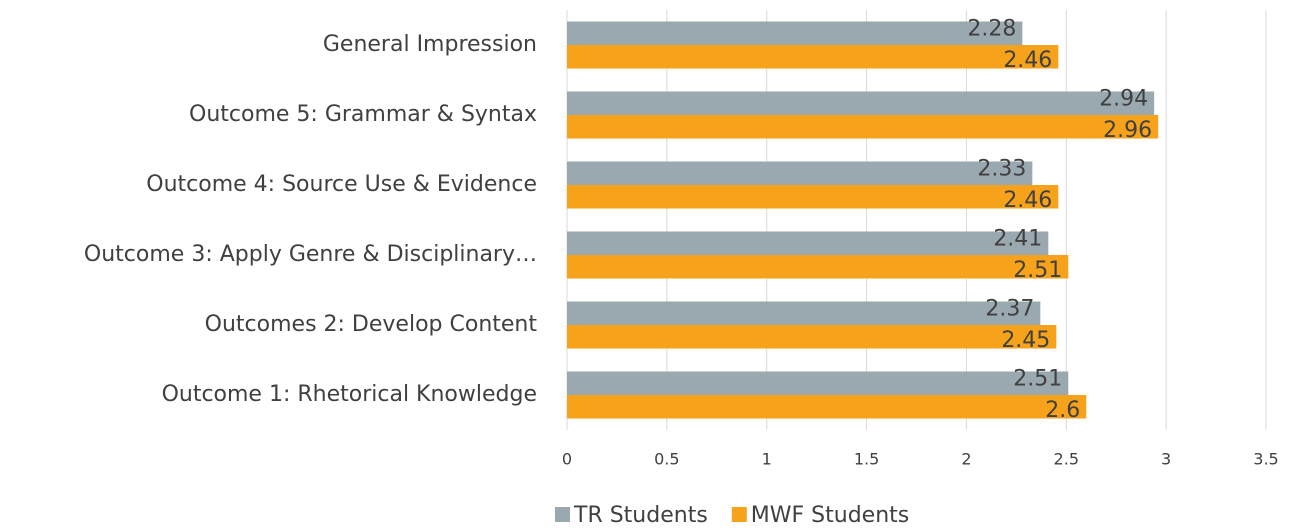  Describe the element at coordinates (830, 515) in the screenshot. I see `legend-label: MWF Students` at that location.